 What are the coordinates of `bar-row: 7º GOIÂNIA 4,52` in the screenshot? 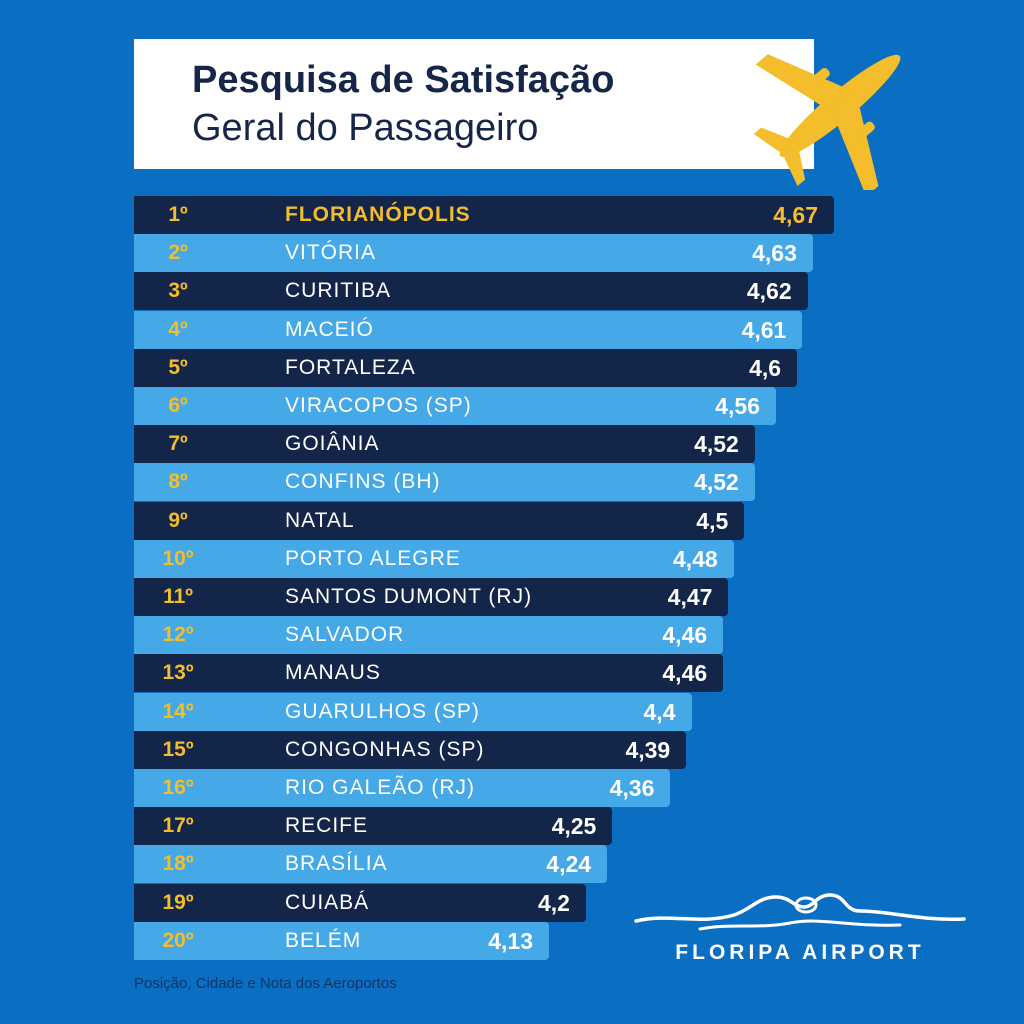 It's located at (444, 444).